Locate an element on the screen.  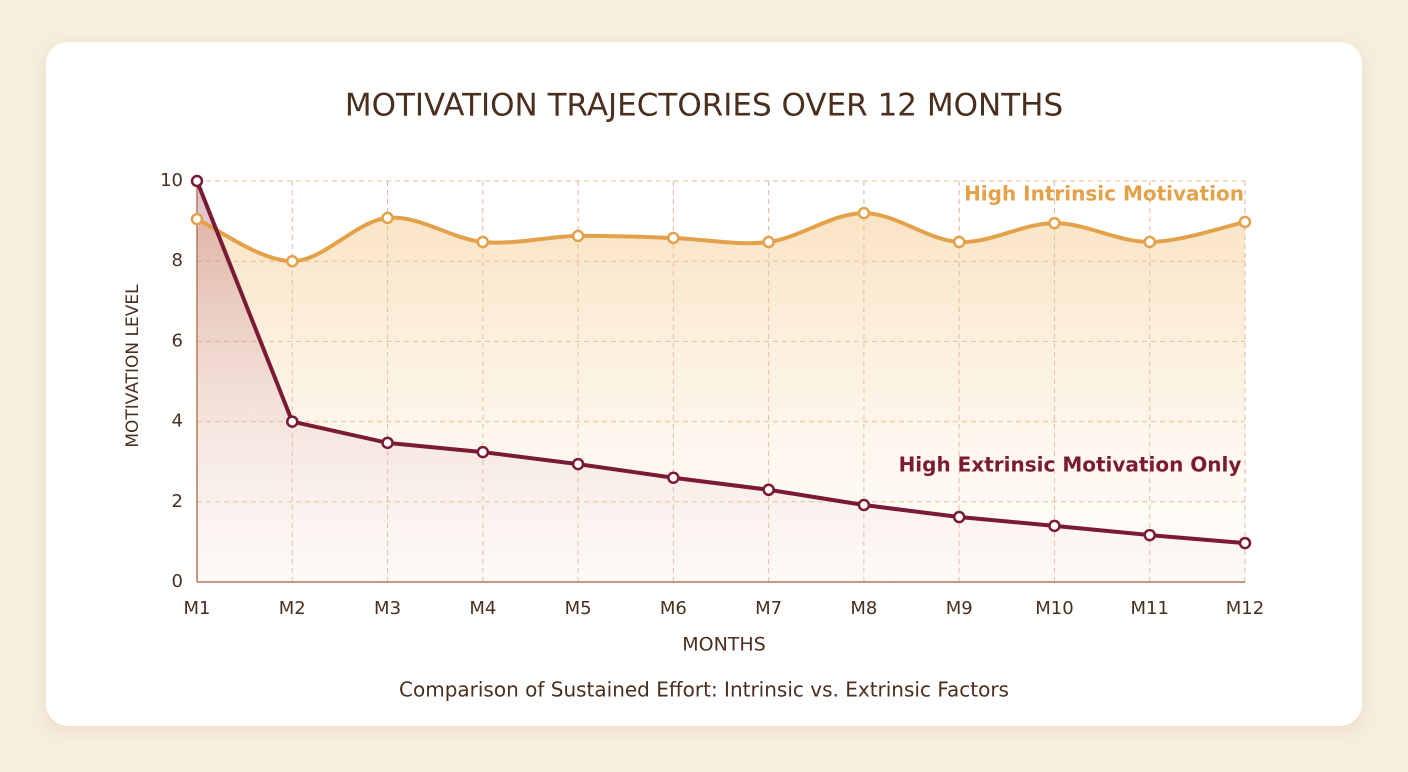
y-tick-label: 10 is located at coordinates (171, 180).